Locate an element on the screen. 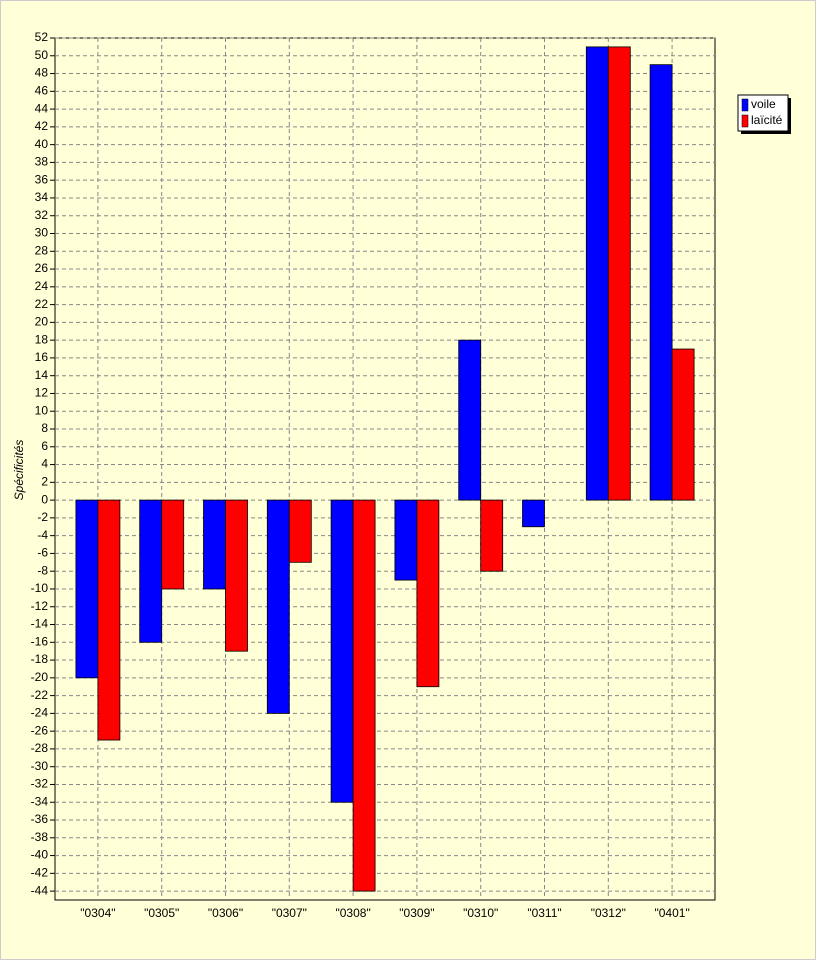 This screenshot has width=816, height=960. x-tick-label: "0401" is located at coordinates (671, 913).